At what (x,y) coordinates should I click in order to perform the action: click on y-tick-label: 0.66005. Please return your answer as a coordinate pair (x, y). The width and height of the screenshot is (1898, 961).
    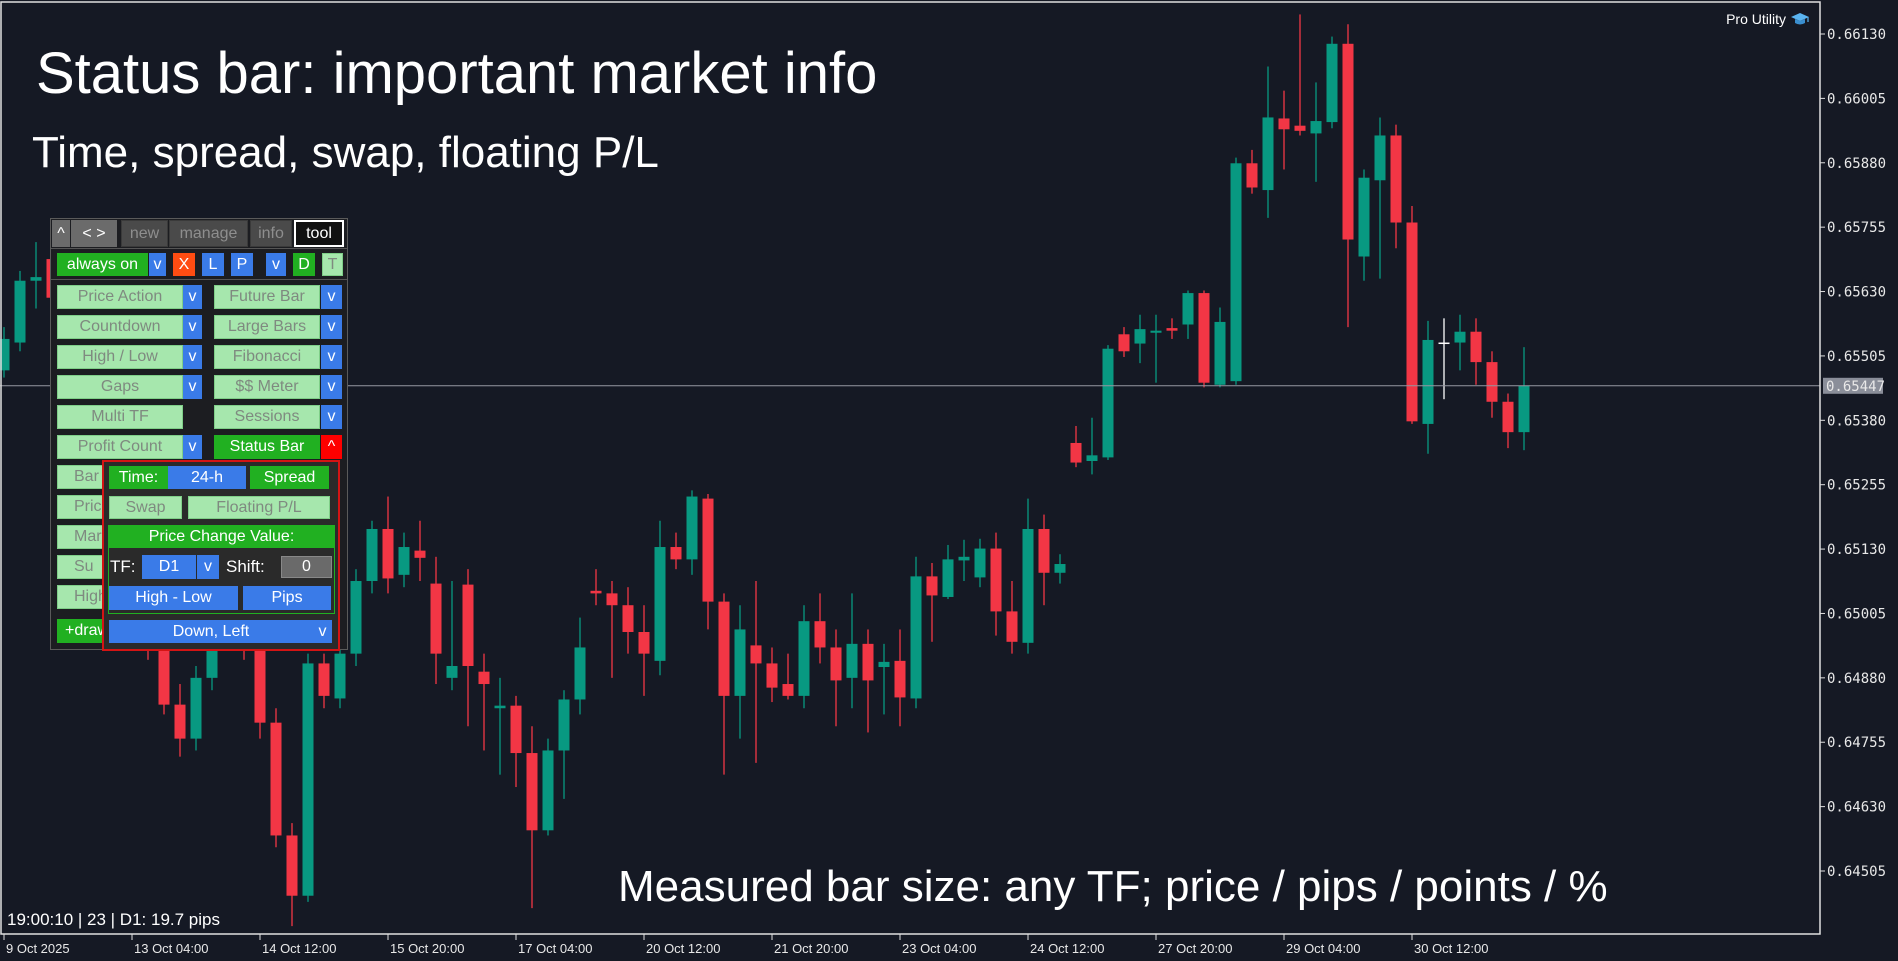
    Looking at the image, I should click on (1856, 99).